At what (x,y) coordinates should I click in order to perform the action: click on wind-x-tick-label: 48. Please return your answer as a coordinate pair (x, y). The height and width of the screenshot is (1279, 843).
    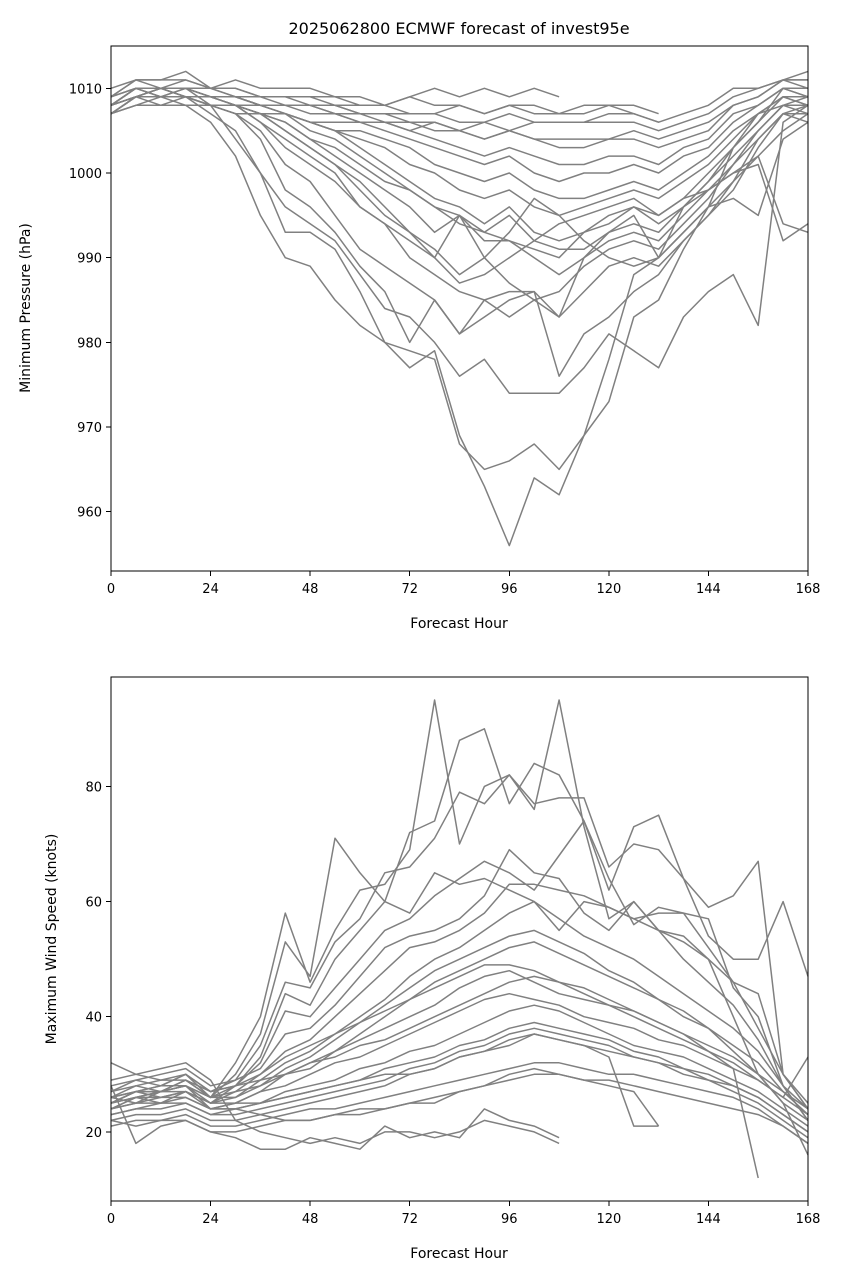
    Looking at the image, I should click on (310, 1219).